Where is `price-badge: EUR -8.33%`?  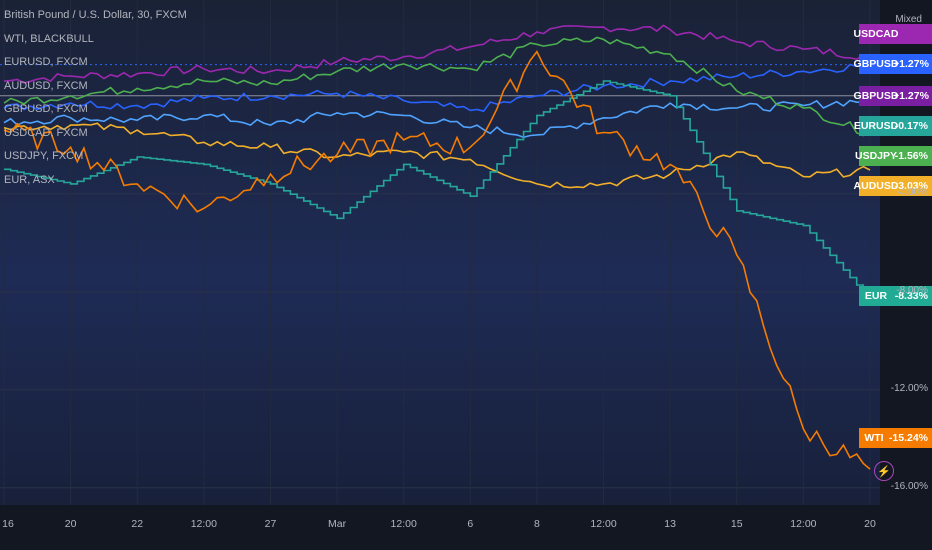
price-badge: EUR -8.33% is located at coordinates (895, 296).